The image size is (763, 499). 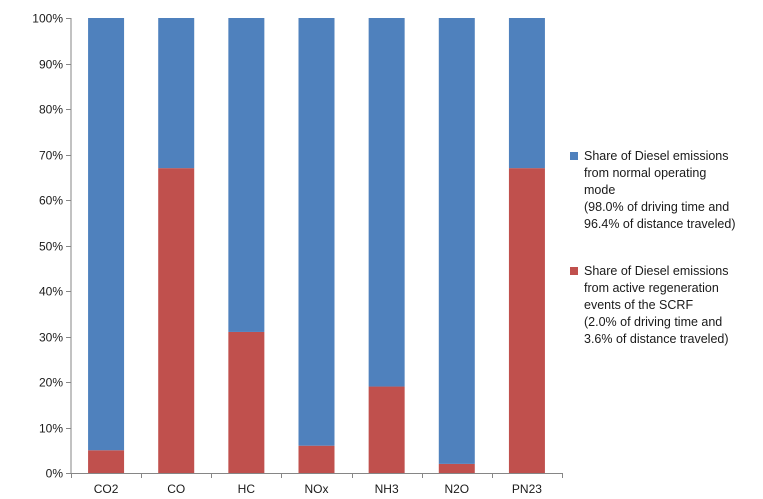 I want to click on legend-line: 96.4% of distance traveled), so click(x=660, y=224).